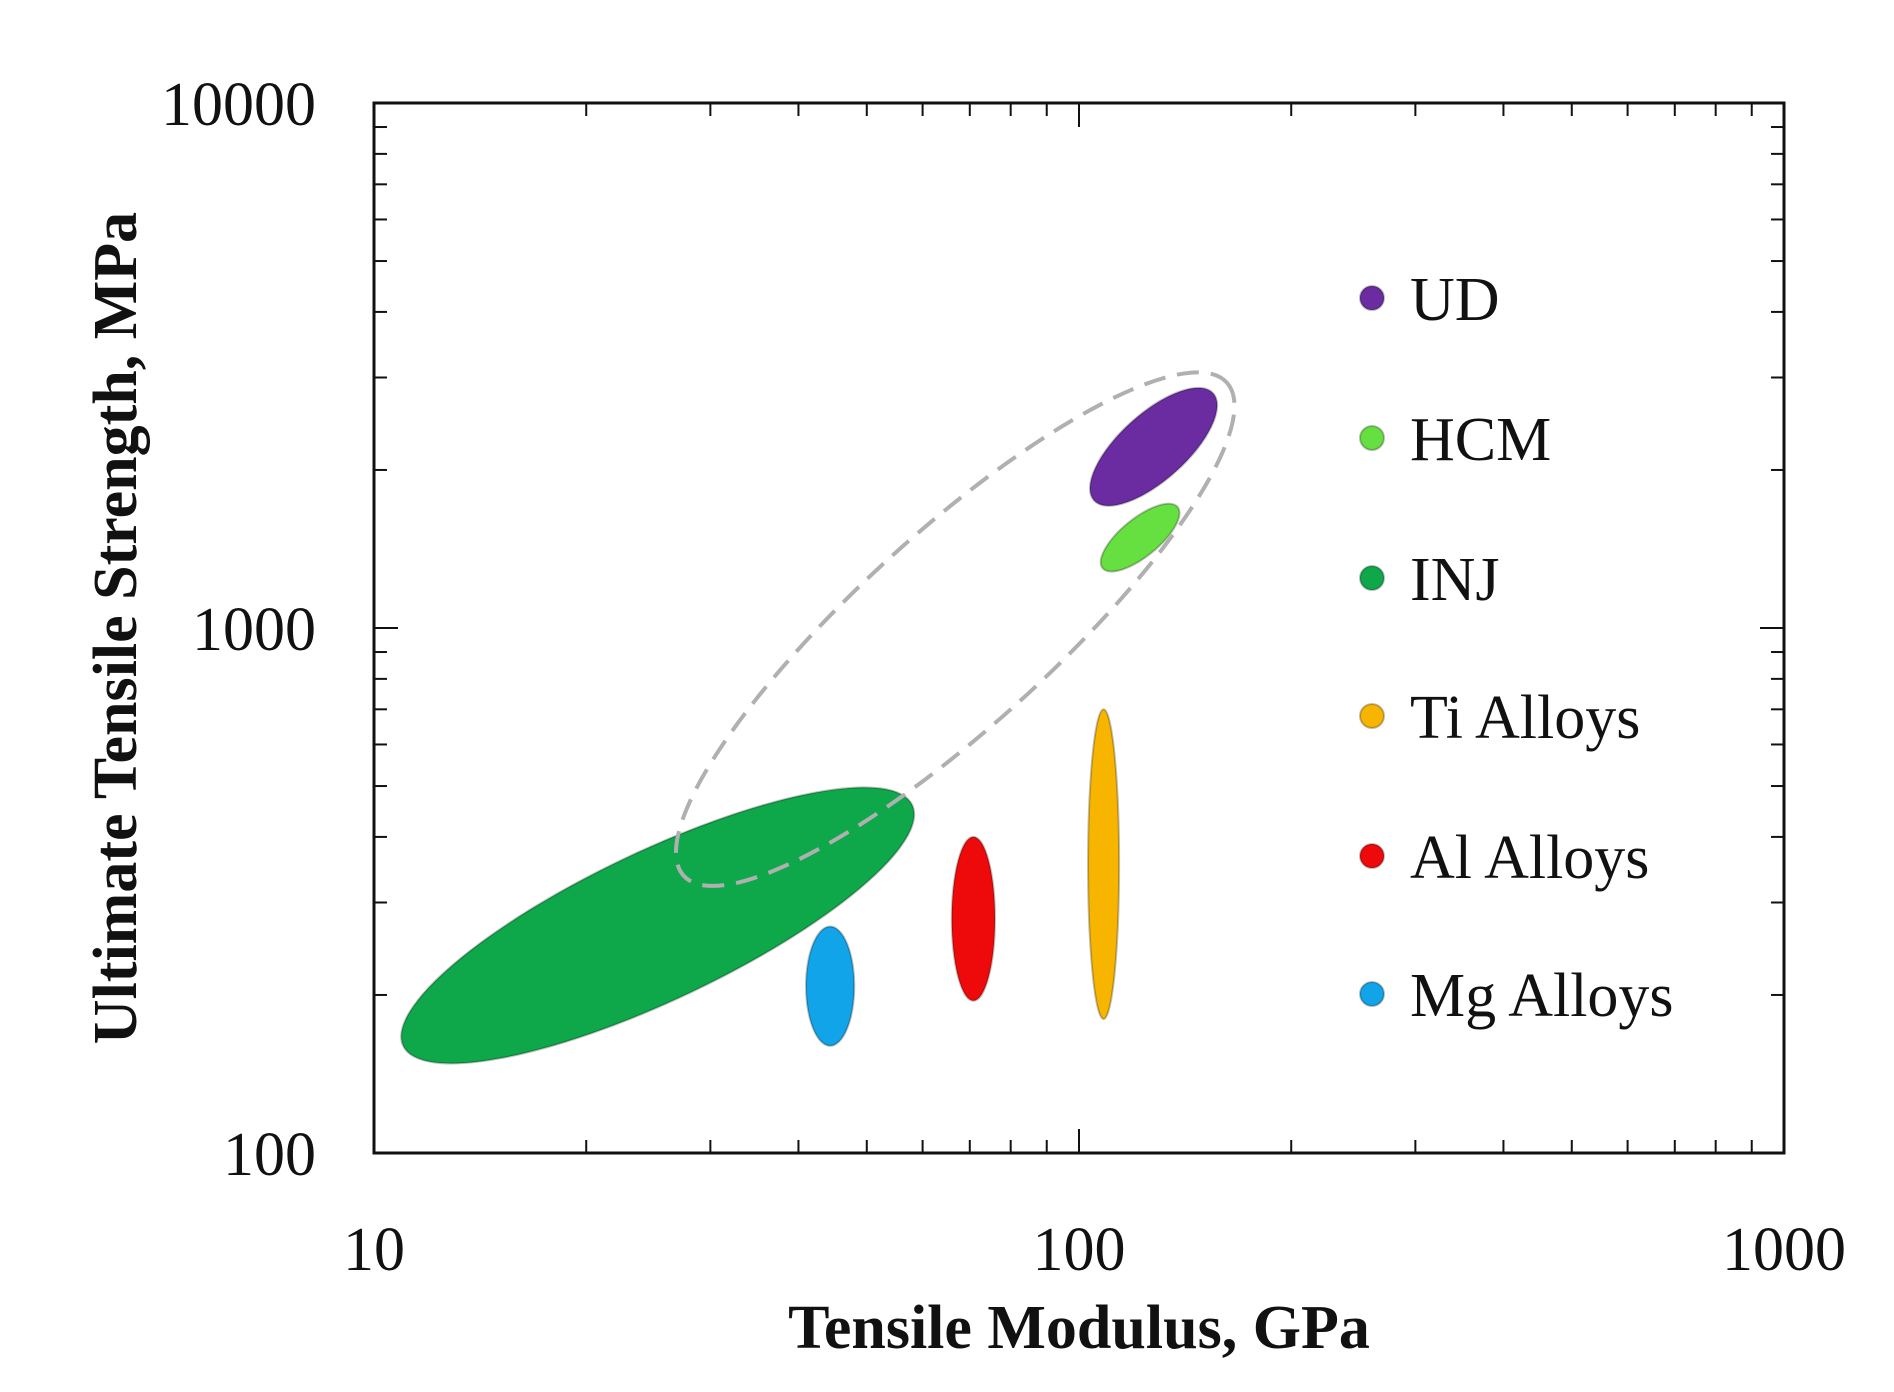  Describe the element at coordinates (269, 1155) in the screenshot. I see `y-tick-label-100: 100` at that location.